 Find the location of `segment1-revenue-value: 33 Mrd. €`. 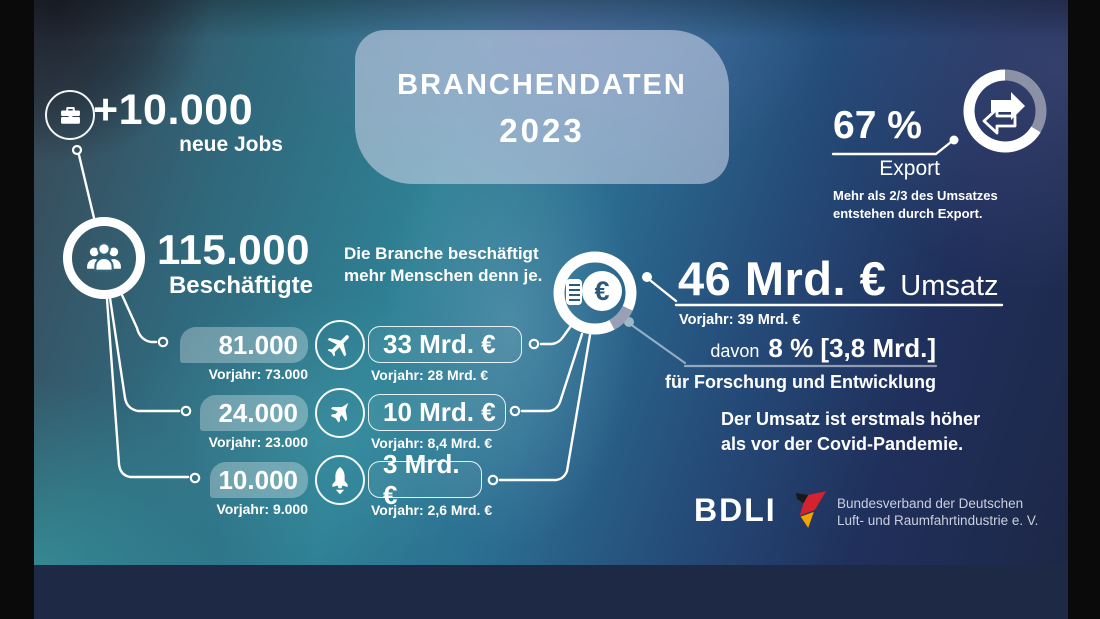

segment1-revenue-value: 33 Mrd. € is located at coordinates (439, 344).